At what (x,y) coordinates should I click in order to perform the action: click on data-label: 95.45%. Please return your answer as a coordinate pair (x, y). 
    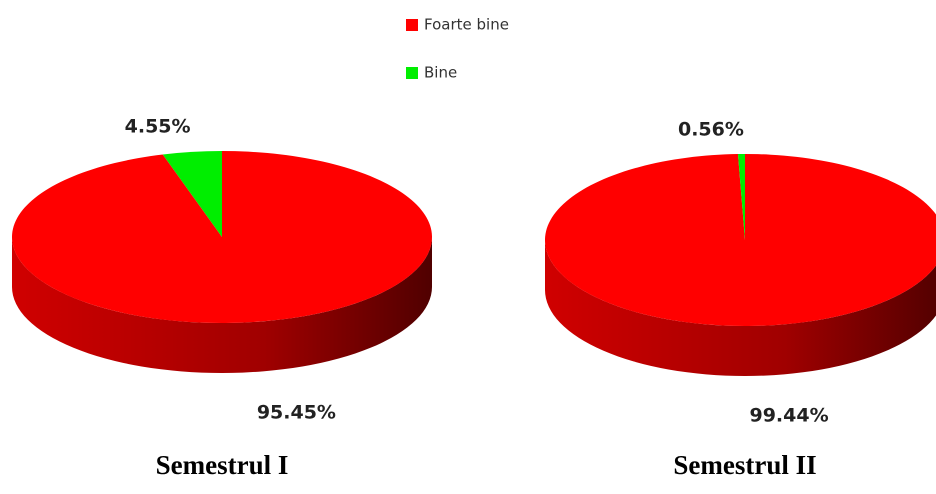
    Looking at the image, I should click on (296, 413).